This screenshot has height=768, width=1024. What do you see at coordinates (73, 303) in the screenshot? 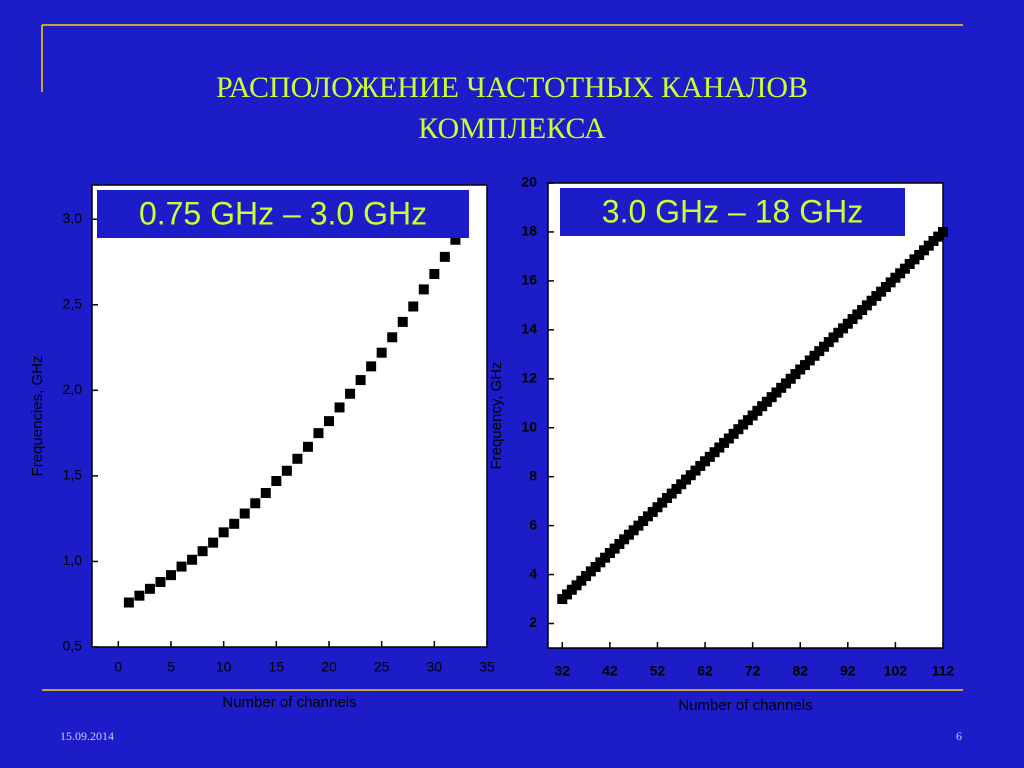
I see `y-tick-label: 2,5` at bounding box center [73, 303].